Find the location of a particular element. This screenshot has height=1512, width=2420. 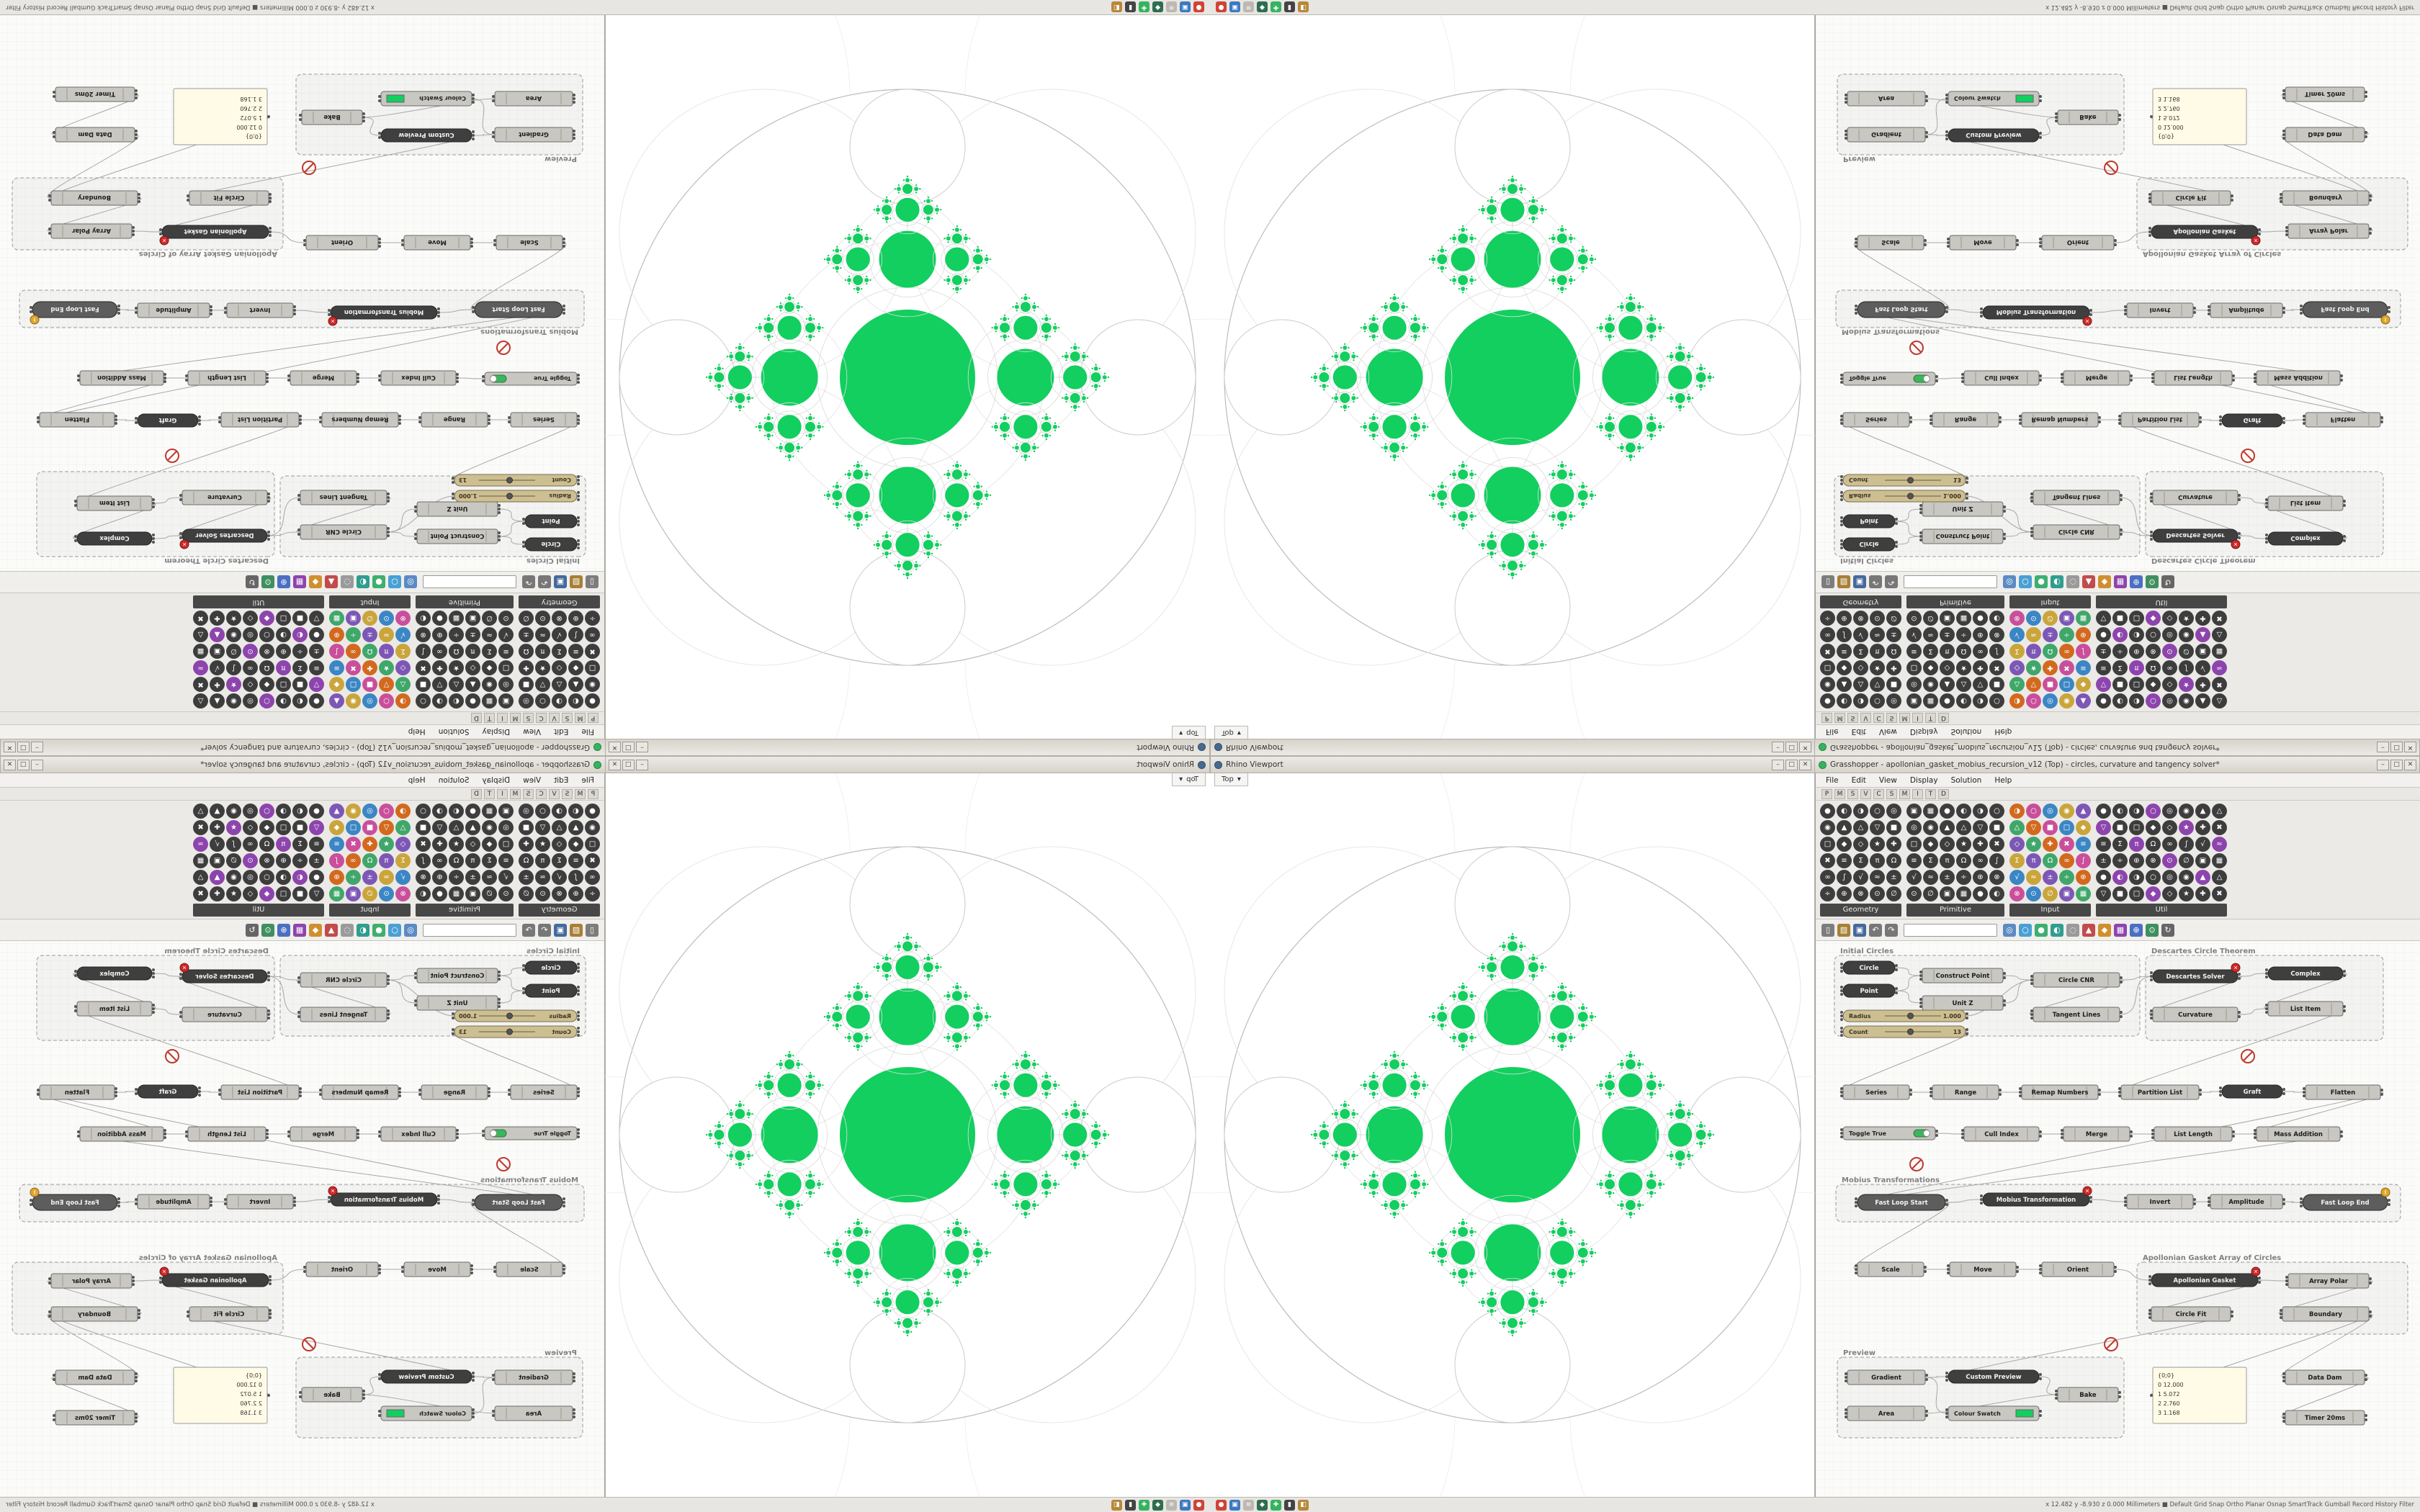

gh-node-invert: Invert is located at coordinates (2160, 1202).